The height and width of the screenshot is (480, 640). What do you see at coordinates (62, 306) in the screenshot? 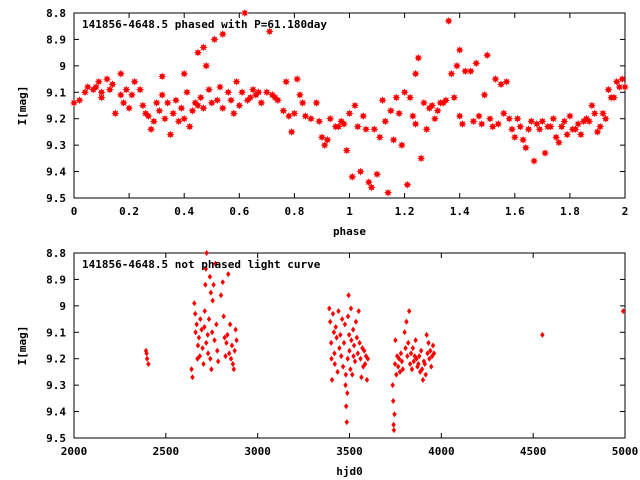
I see `y-tick-label: 9` at bounding box center [62, 306].